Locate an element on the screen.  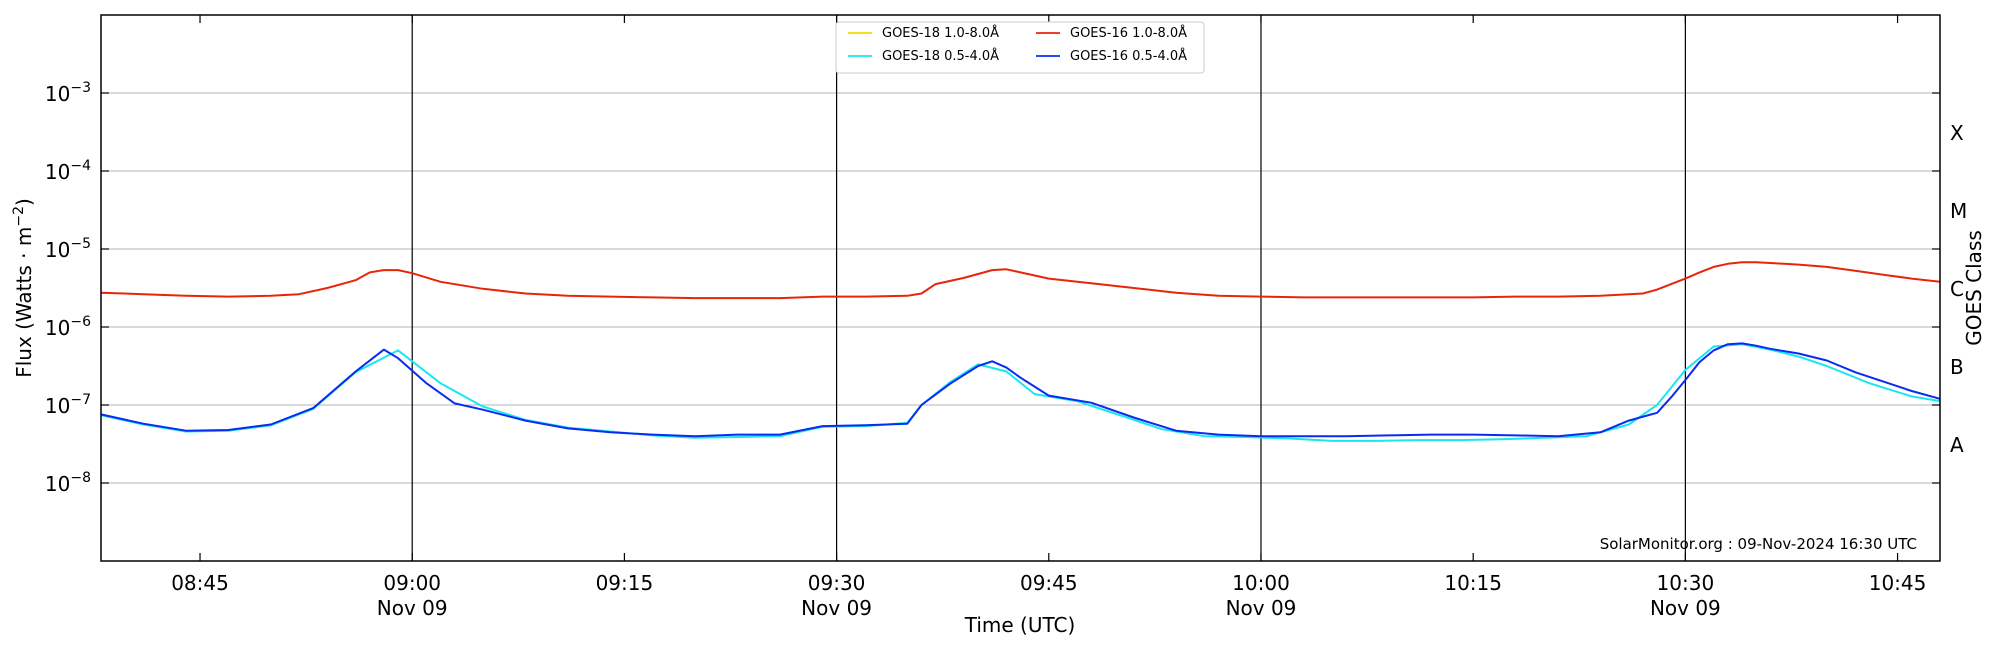
source-annotation: SolarMonitor.org : 09-Nov-2024 16:30 UTC is located at coordinates (1758, 544).